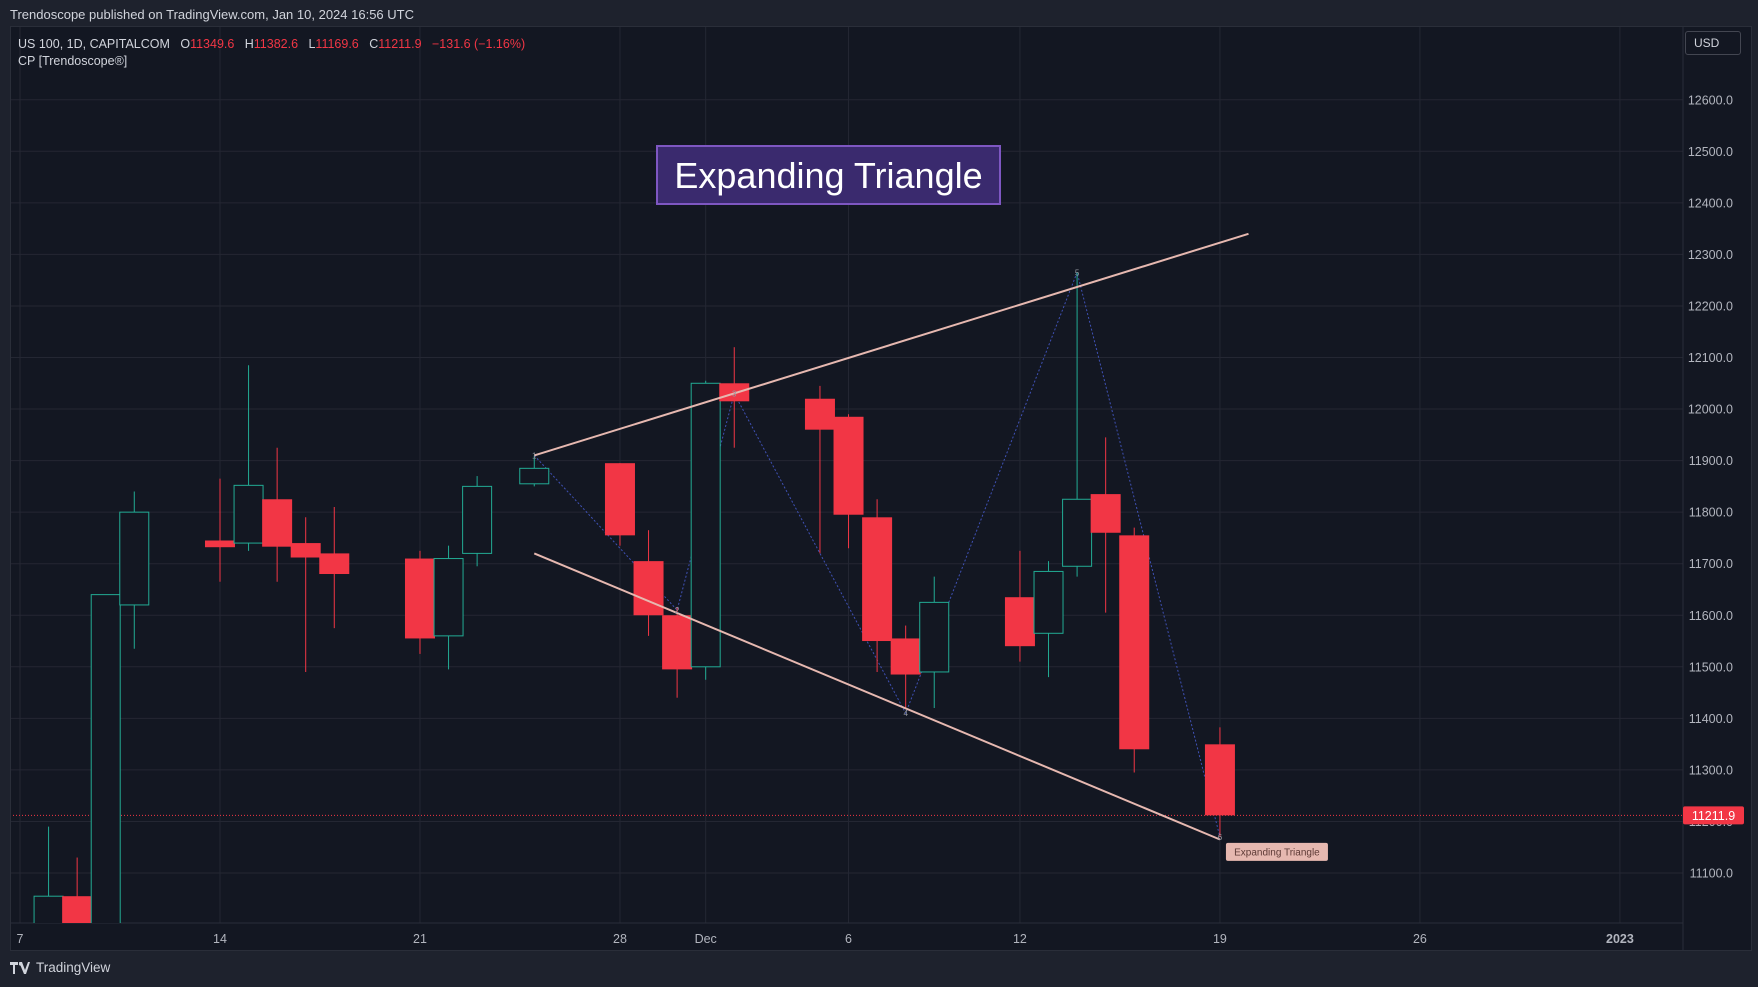  Describe the element at coordinates (400, 44) in the screenshot. I see `close-value: 11211.9` at that location.